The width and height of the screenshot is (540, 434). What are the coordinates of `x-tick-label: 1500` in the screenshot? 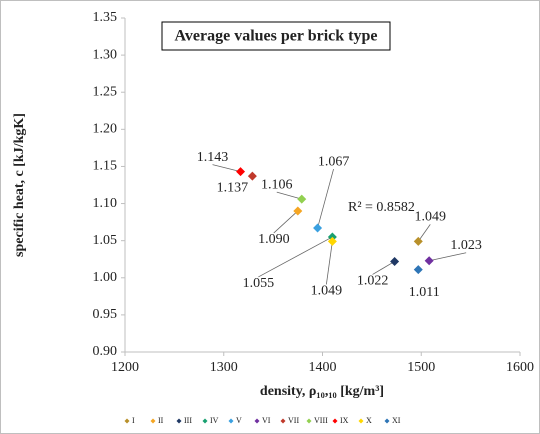 It's located at (421, 367).